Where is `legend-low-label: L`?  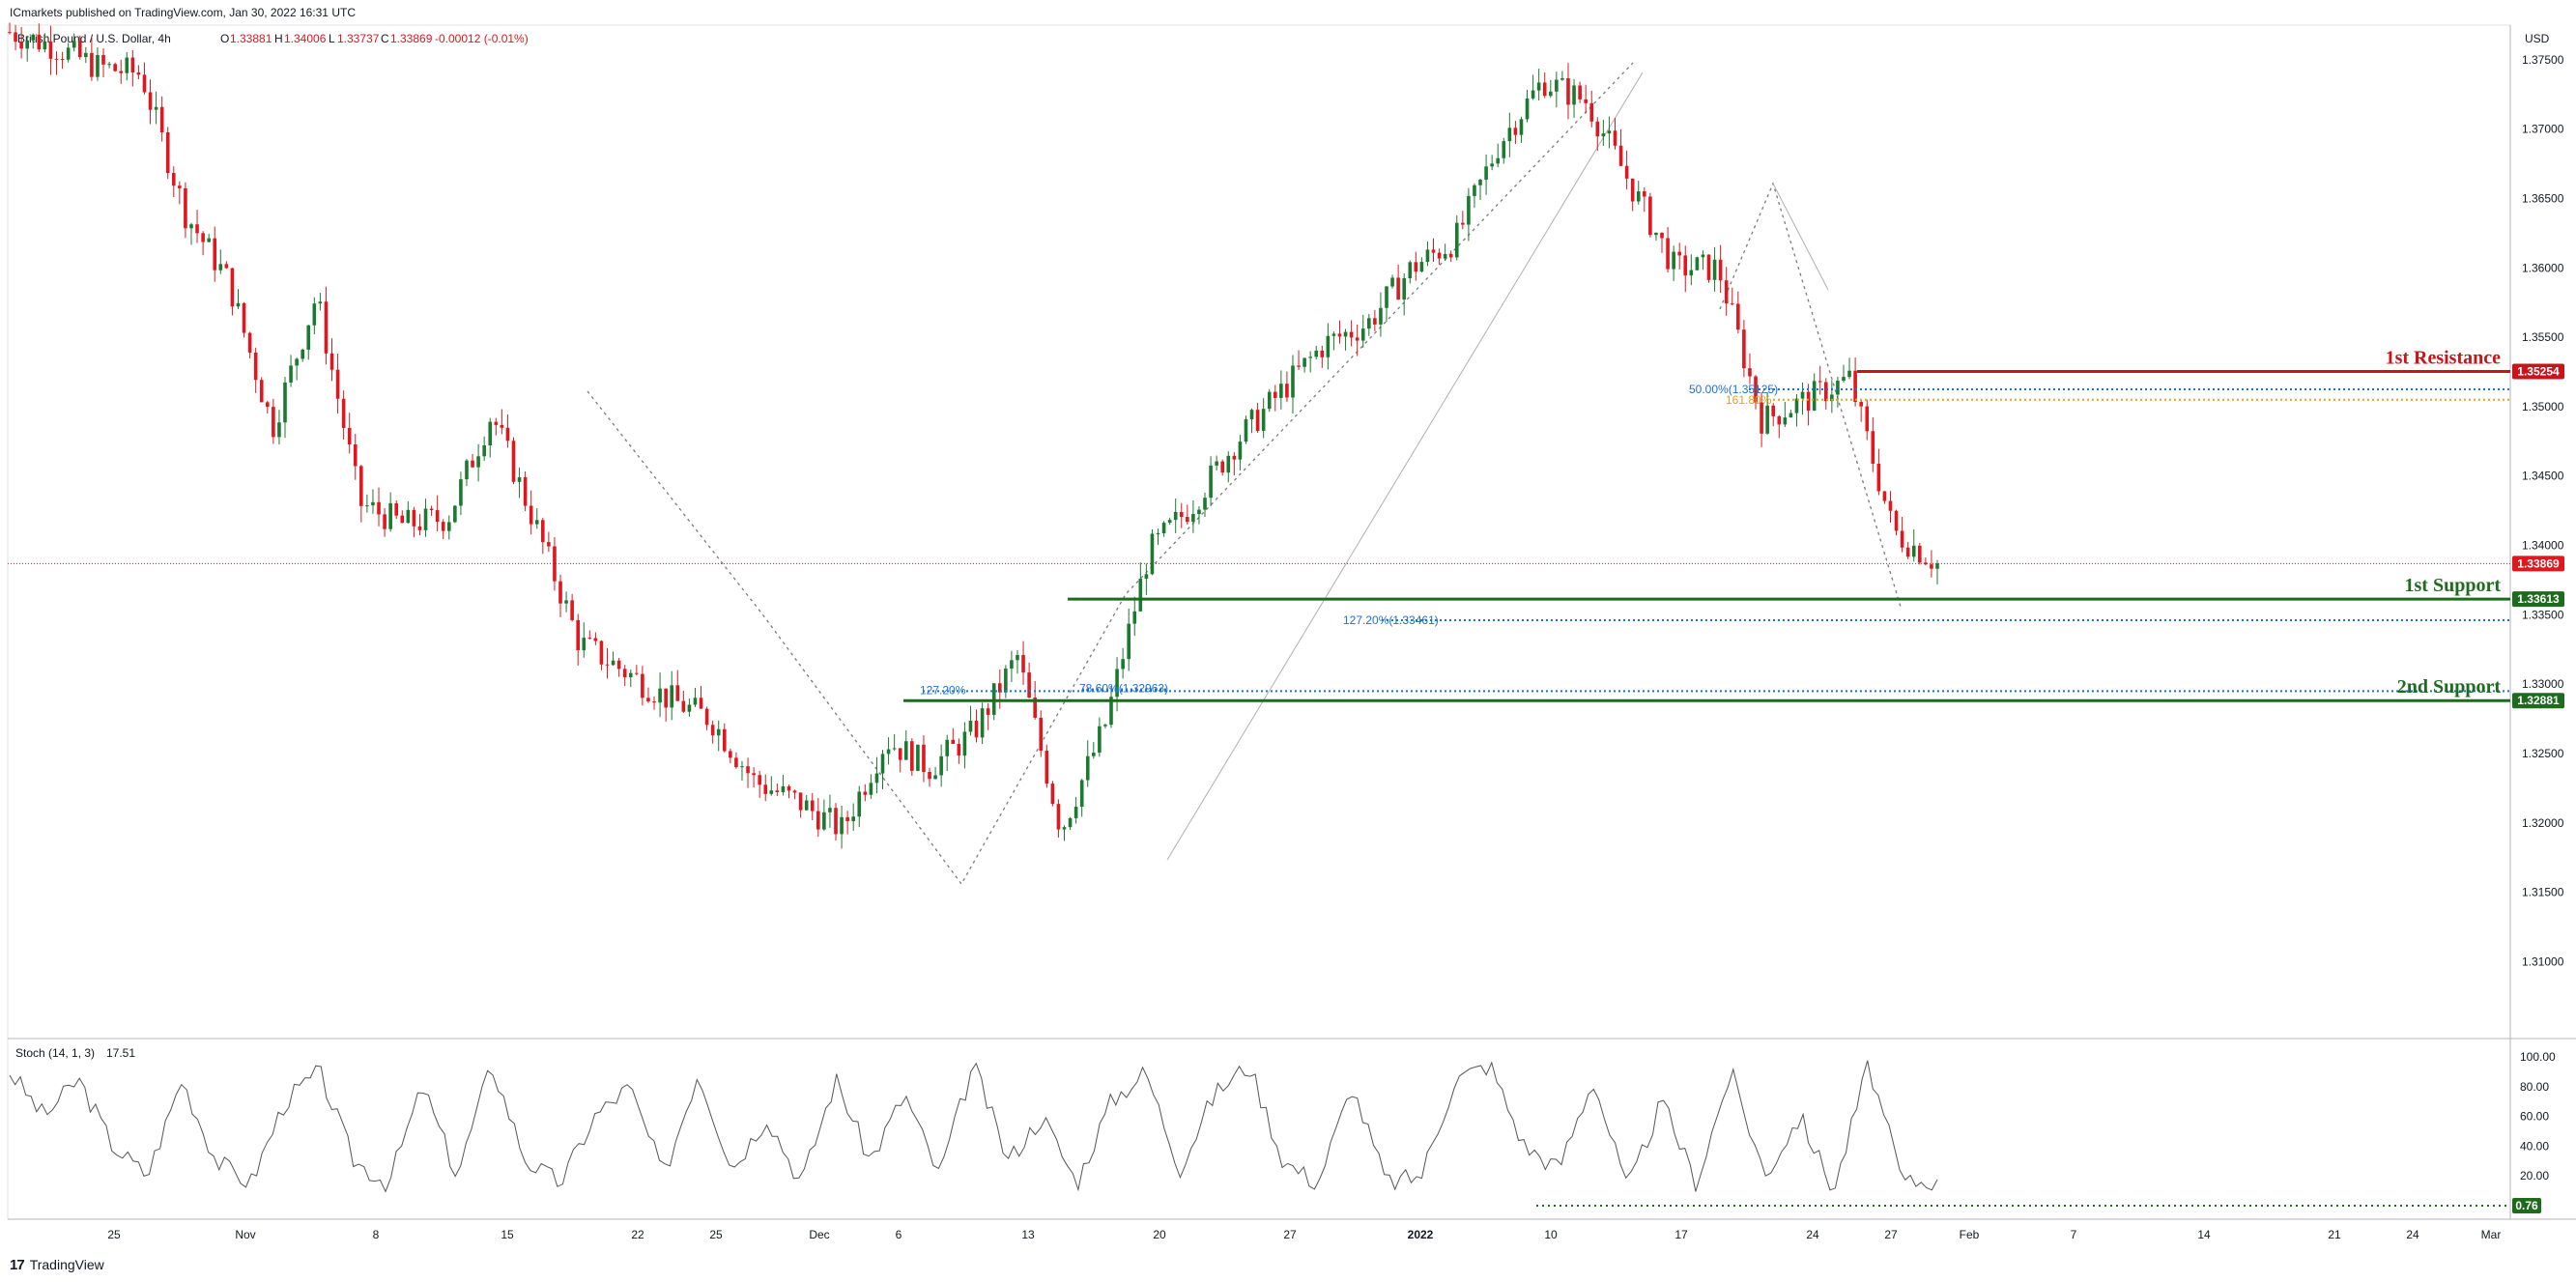
legend-low-label: L is located at coordinates (332, 39).